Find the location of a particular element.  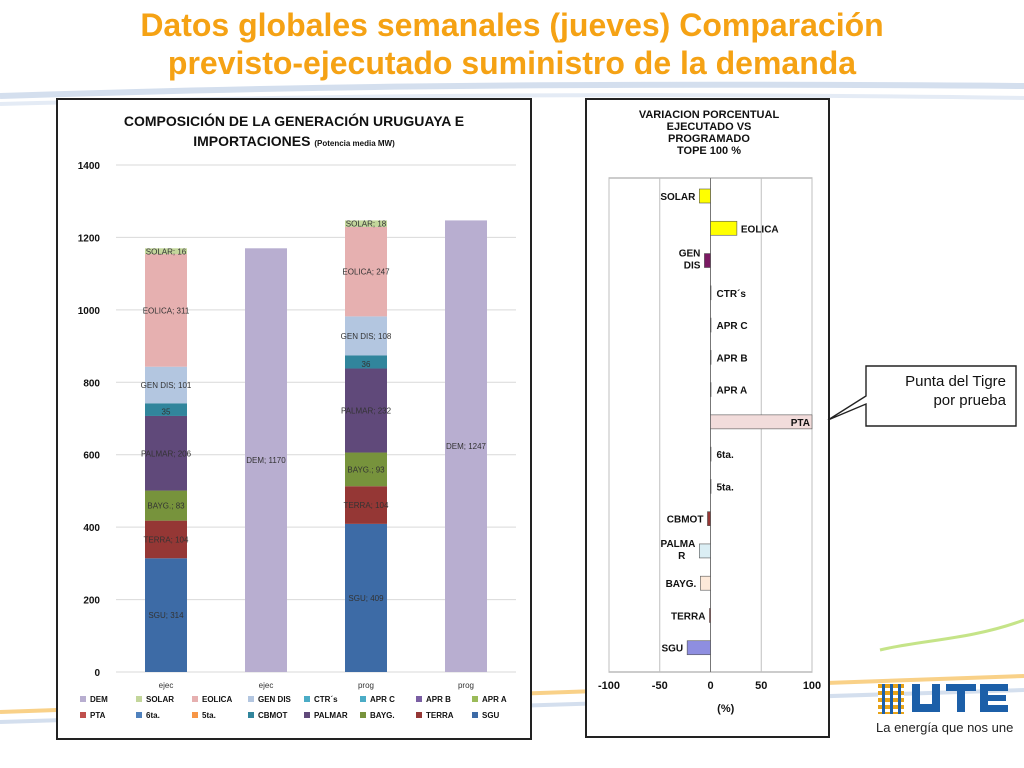

category-label-5ta: 5ta. is located at coordinates (725, 487).